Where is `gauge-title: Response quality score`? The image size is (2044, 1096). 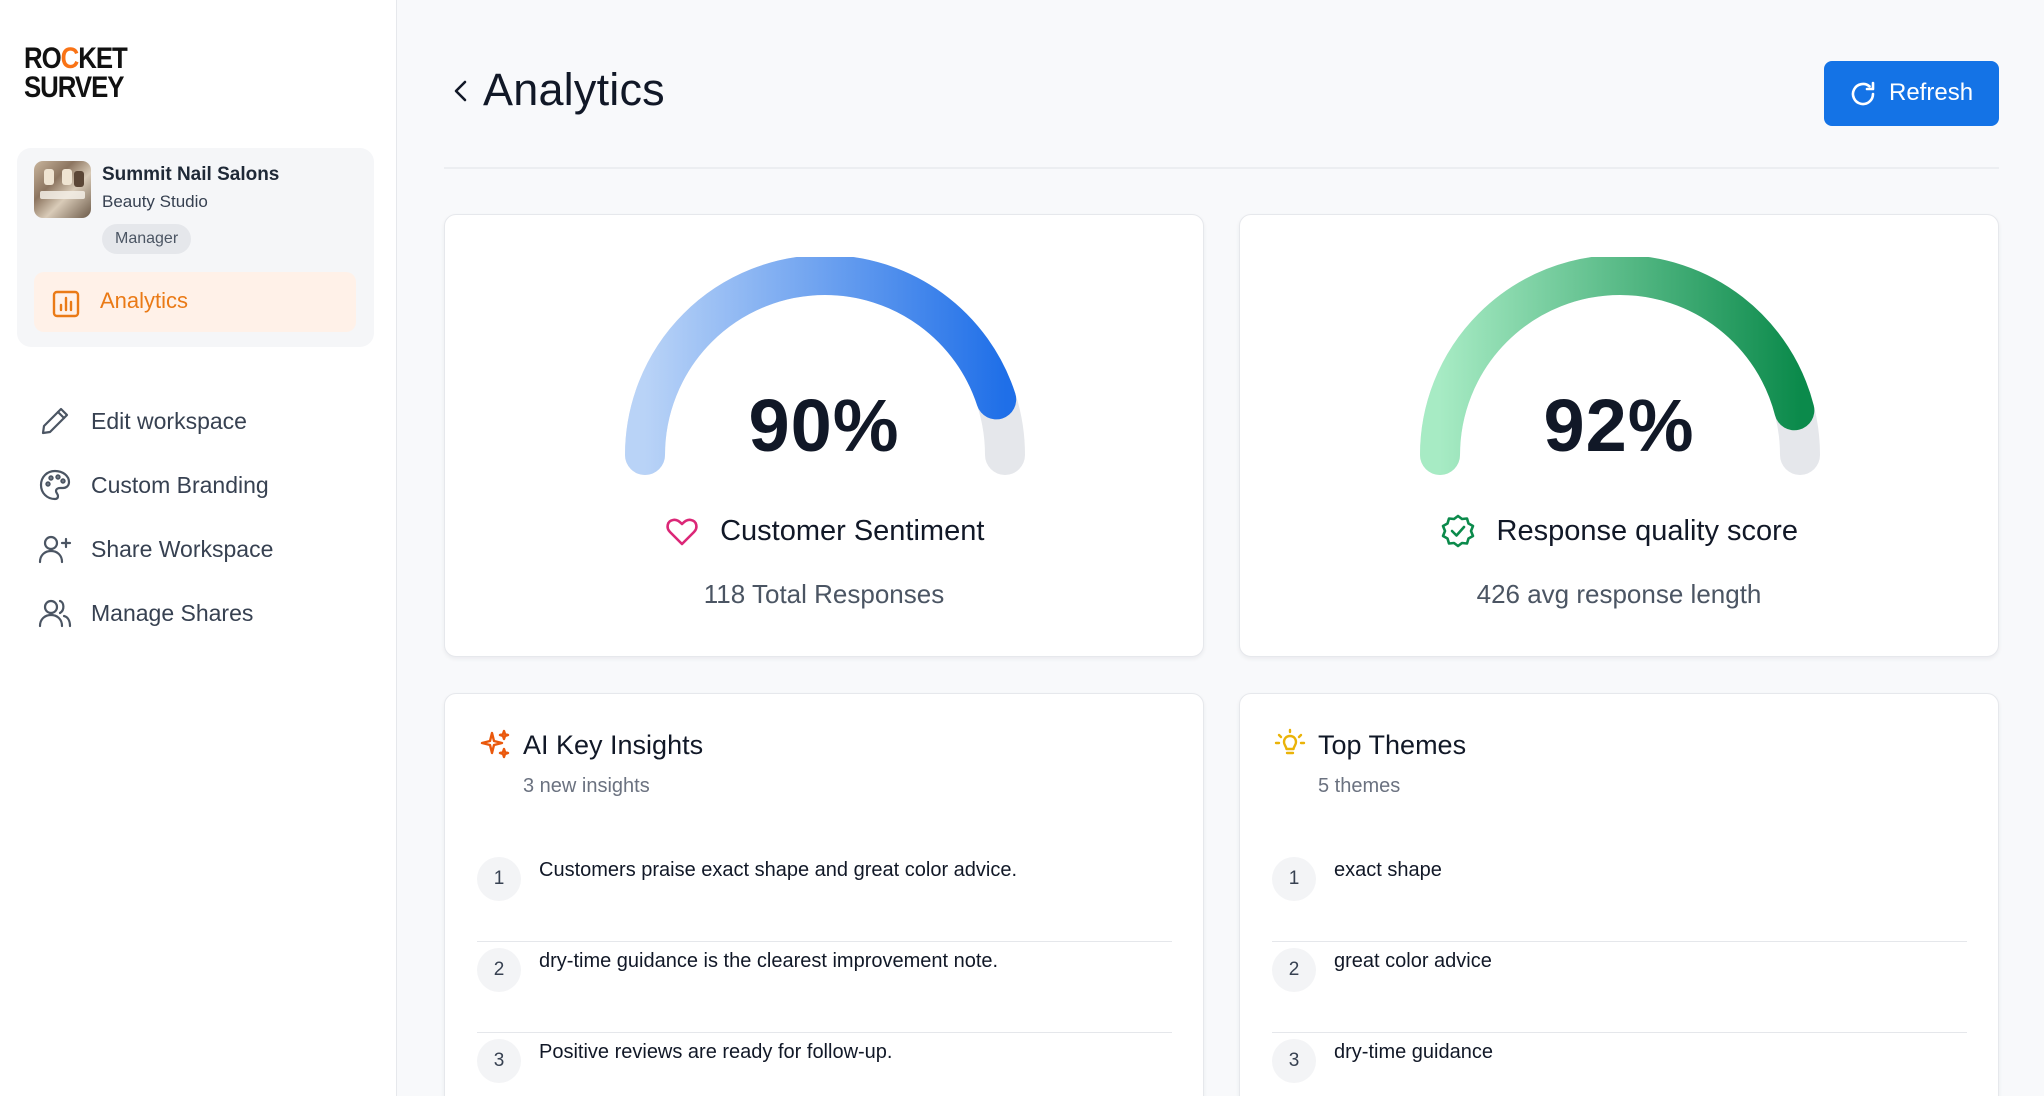
gauge-title: Response quality score is located at coordinates (1647, 530).